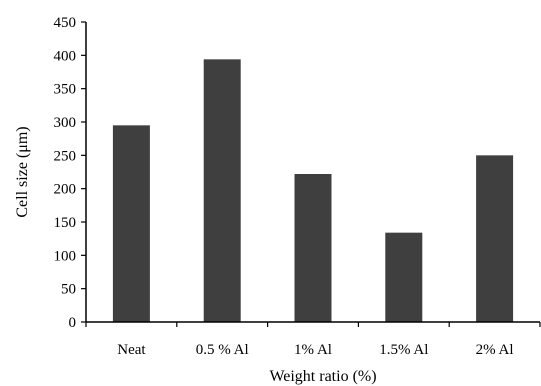 The height and width of the screenshot is (386, 541). I want to click on y-tick-label: 400, so click(65, 56).